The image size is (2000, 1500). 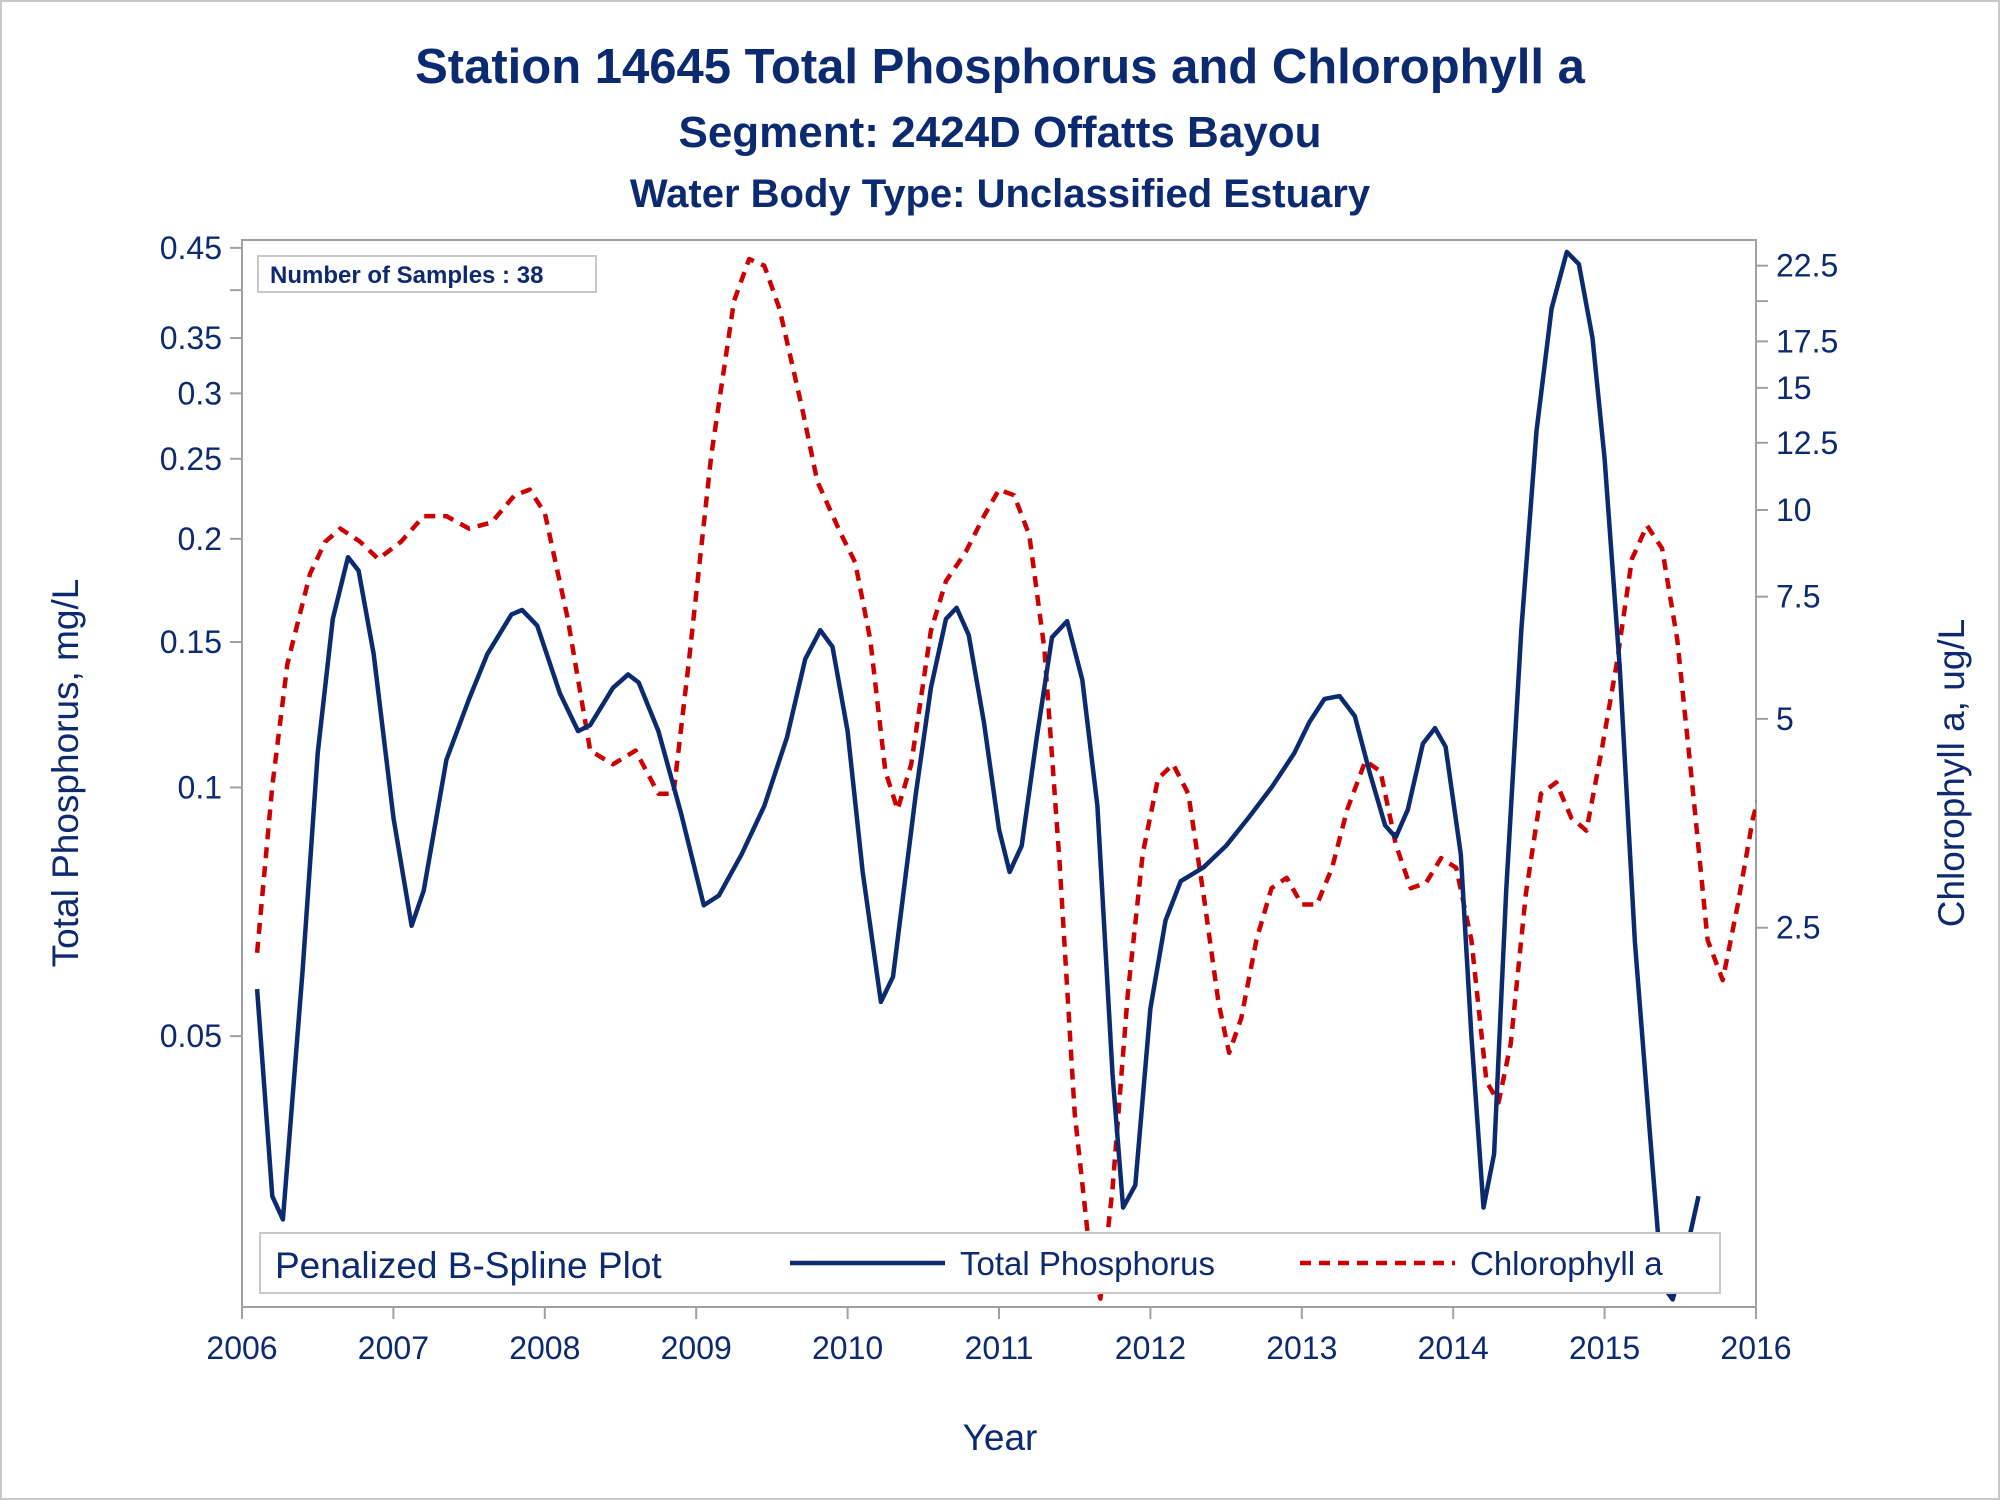 I want to click on y-right-tick-label: 7.5, so click(x=1798, y=597).